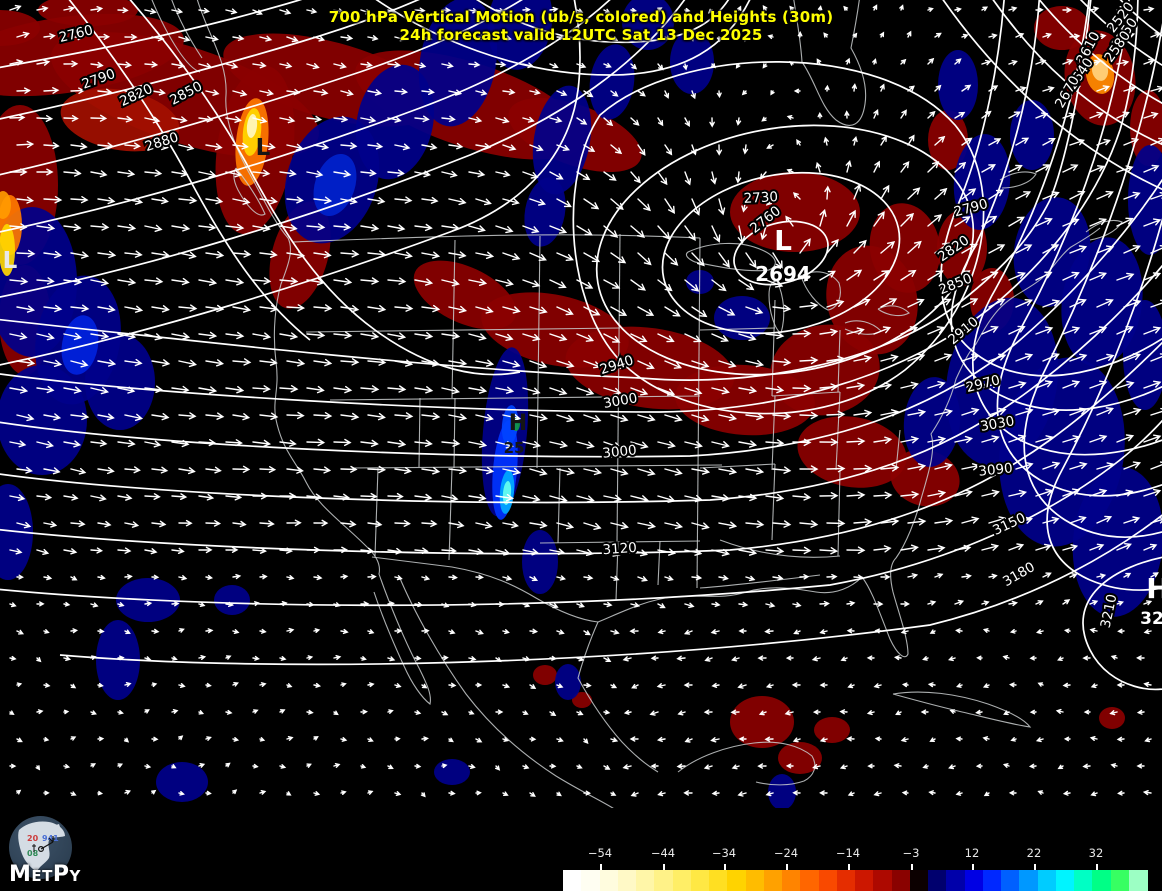 The height and width of the screenshot is (891, 1162). Describe the element at coordinates (996, 470) in the screenshot. I see `contour-label: 3090` at that location.